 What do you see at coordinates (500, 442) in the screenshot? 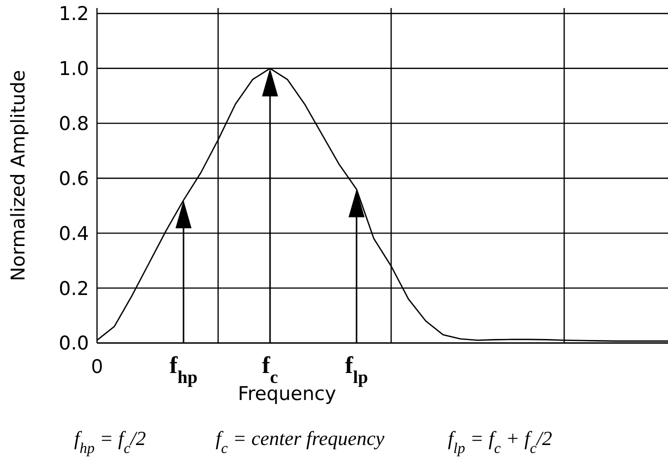
I see `text: f$_{lp}$ = f$_{c}$ + f$_{c}$/2` at bounding box center [500, 442].